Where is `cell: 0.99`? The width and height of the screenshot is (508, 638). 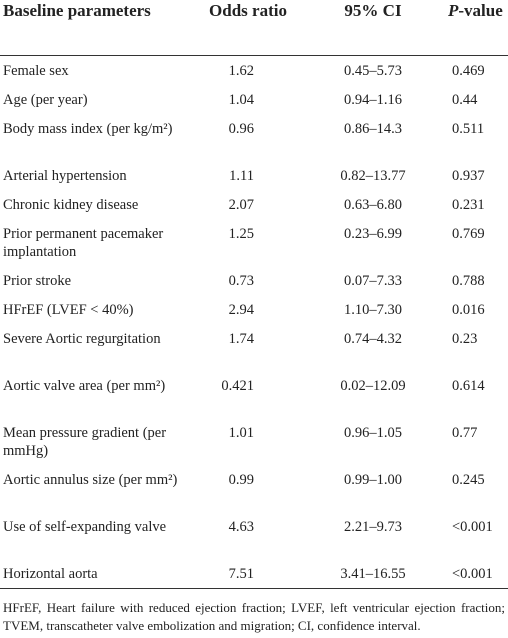
cell: 0.99 is located at coordinates (241, 480).